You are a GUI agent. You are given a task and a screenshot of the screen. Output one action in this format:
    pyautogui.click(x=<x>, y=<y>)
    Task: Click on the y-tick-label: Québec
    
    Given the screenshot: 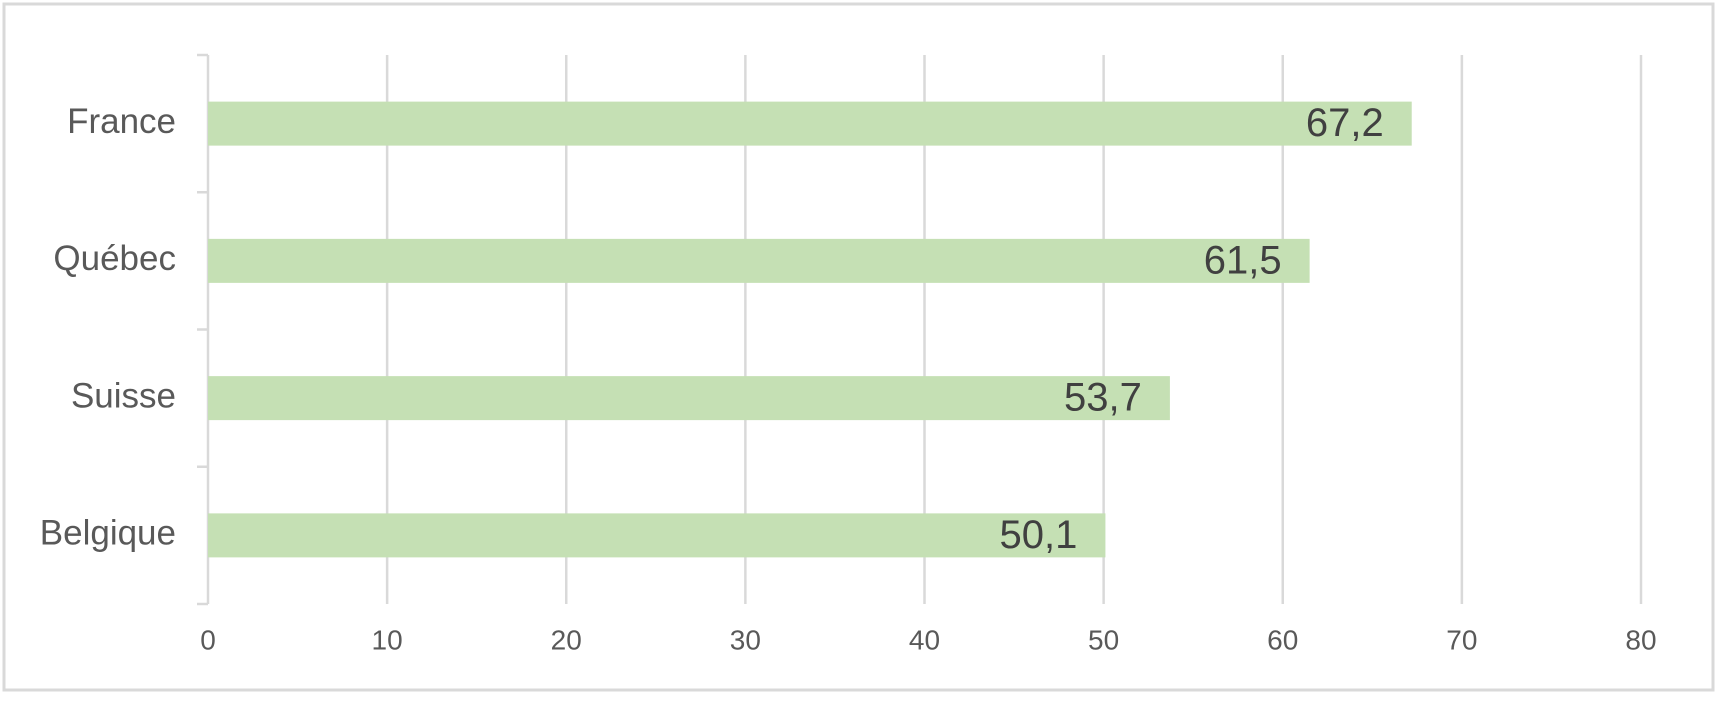 What is the action you would take?
    pyautogui.click(x=114, y=258)
    